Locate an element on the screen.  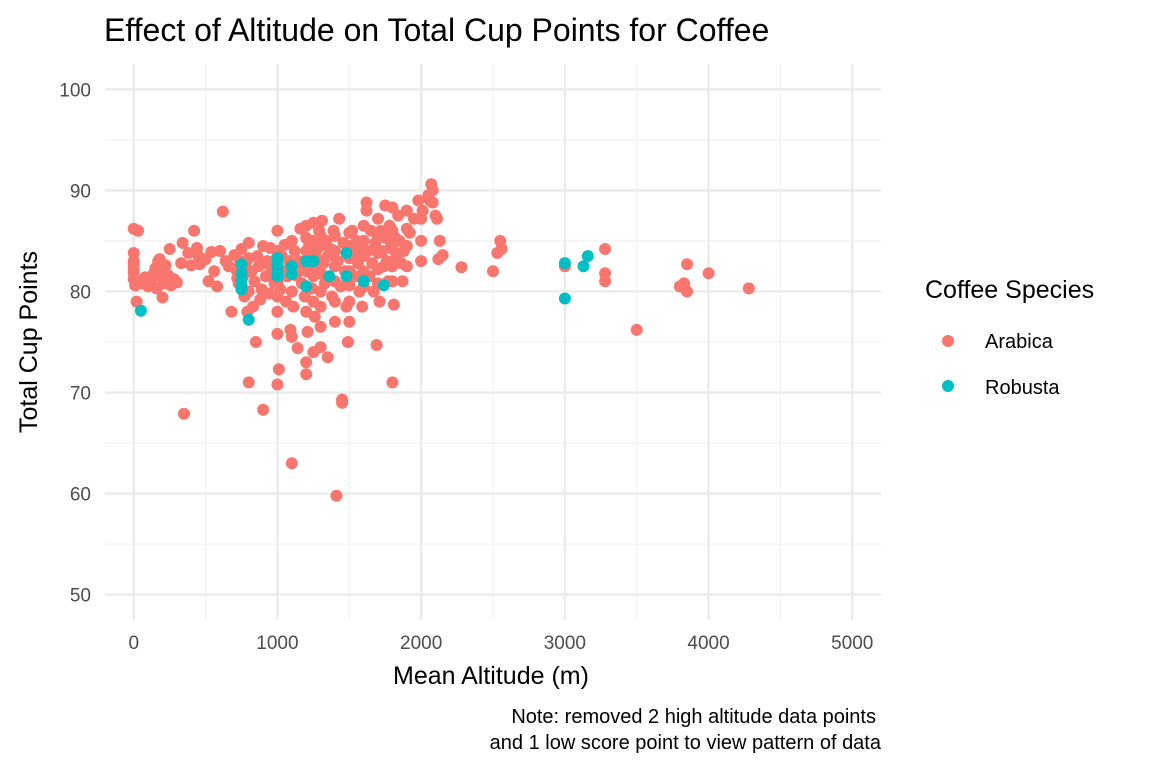
x-tick-label: 4000 is located at coordinates (708, 643).